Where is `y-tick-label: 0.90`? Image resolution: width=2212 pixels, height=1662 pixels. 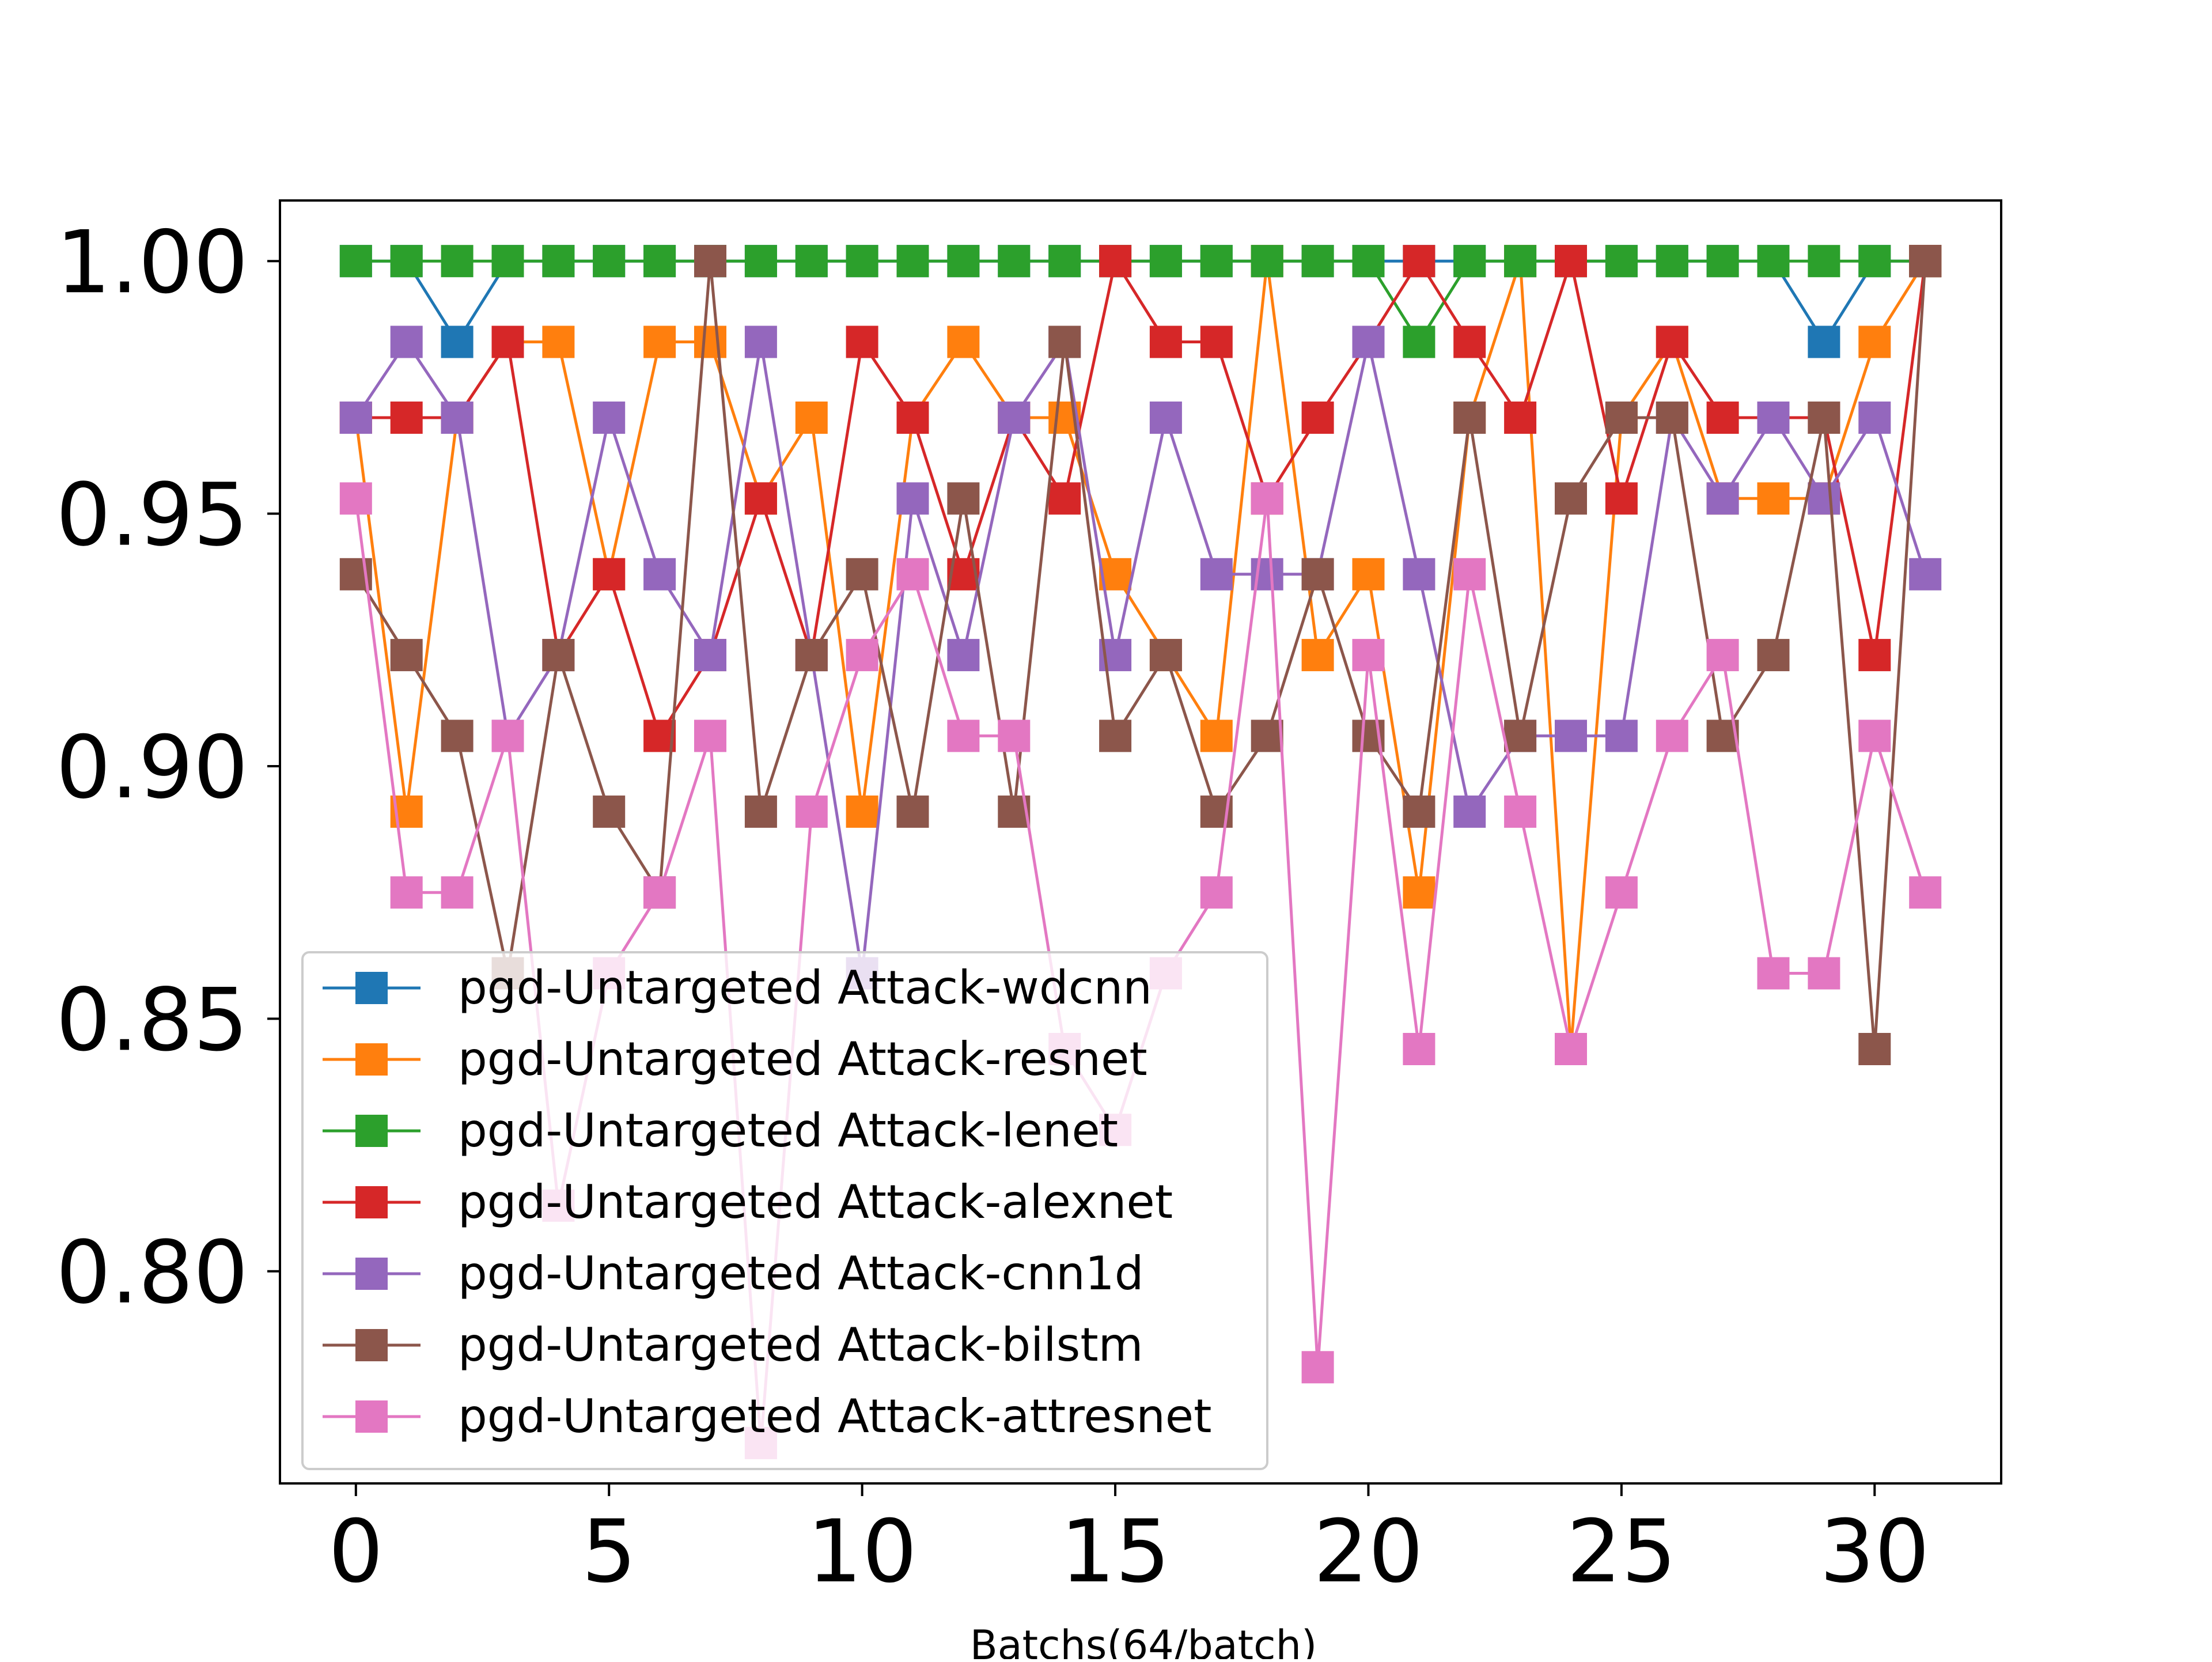 y-tick-label: 0.90 is located at coordinates (152, 768).